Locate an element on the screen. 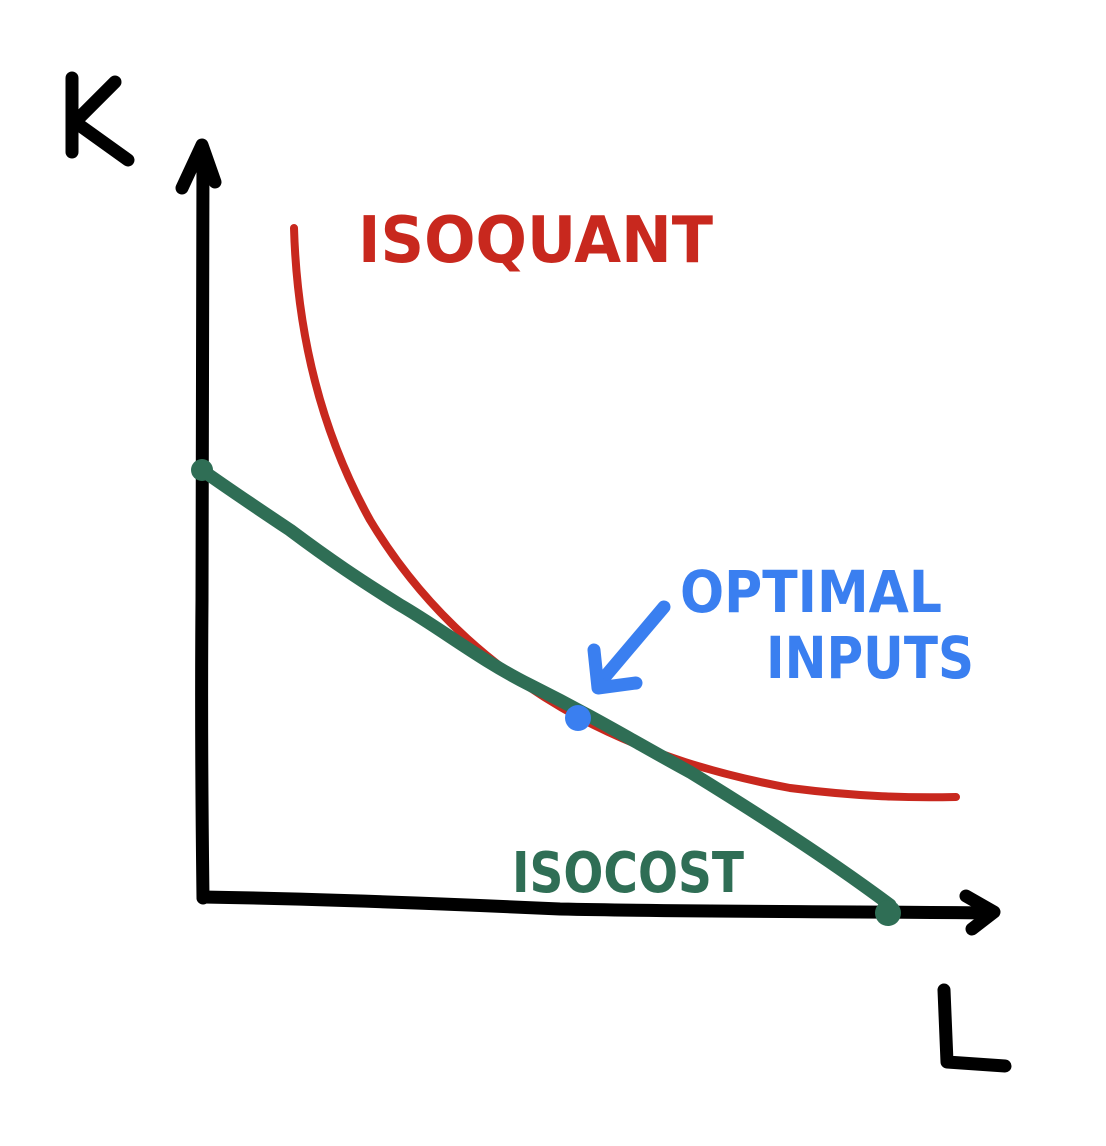  isocost-label: ISOCOST is located at coordinates (628, 873).